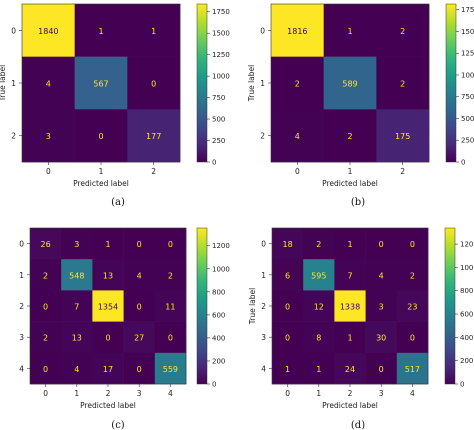 This screenshot has height=430, width=474. Describe the element at coordinates (467, 97) in the screenshot. I see `colorbar-tick-label: 750` at that location.